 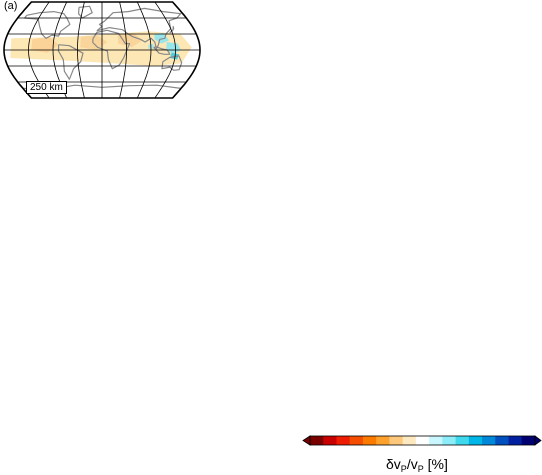 I want to click on colorbar-label: δvP/vP [%], so click(x=417, y=465).